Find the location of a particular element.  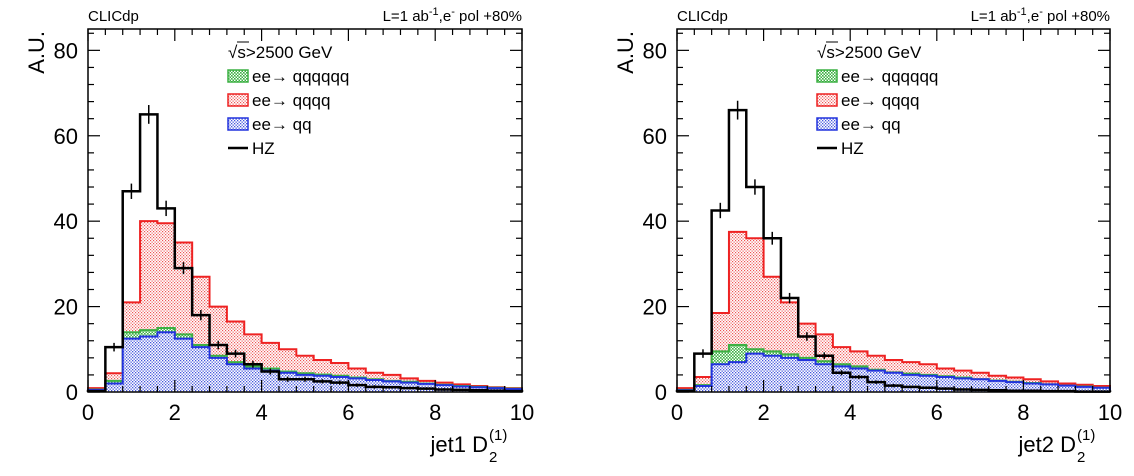

x-axis-label: jet2 D is located at coordinates (1047, 444).